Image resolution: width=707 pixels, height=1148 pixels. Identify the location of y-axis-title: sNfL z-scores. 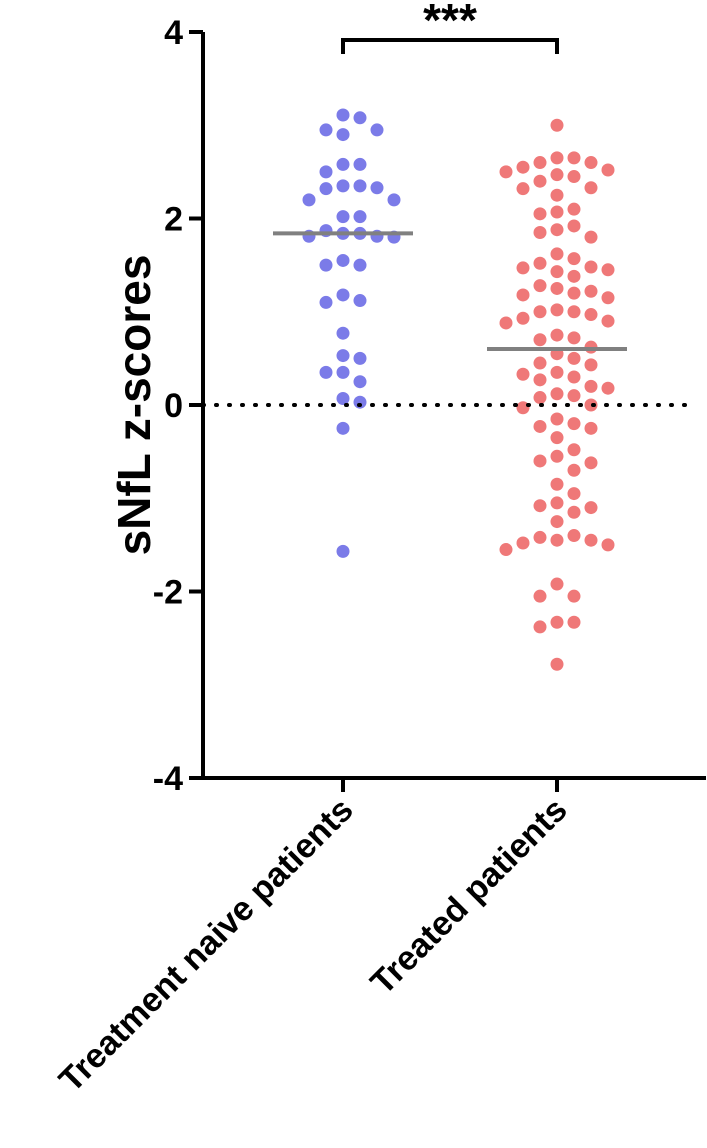
(134, 405).